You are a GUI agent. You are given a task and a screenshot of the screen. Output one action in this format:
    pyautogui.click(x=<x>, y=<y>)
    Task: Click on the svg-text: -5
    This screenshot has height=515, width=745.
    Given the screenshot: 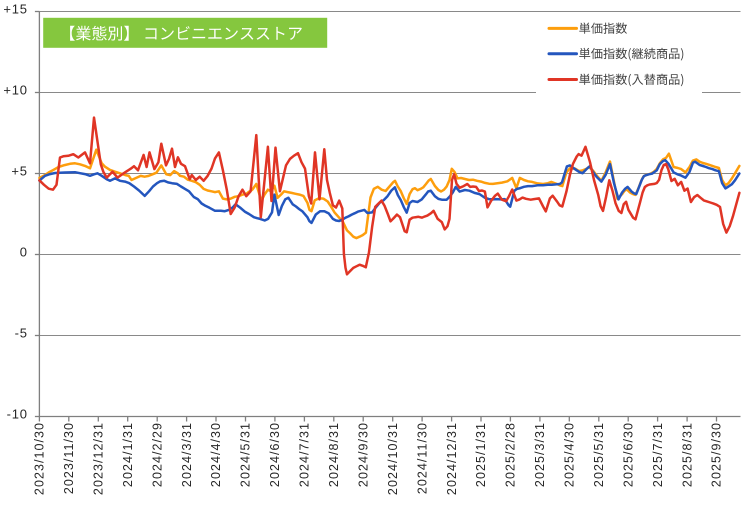 What is the action you would take?
    pyautogui.click(x=21, y=333)
    